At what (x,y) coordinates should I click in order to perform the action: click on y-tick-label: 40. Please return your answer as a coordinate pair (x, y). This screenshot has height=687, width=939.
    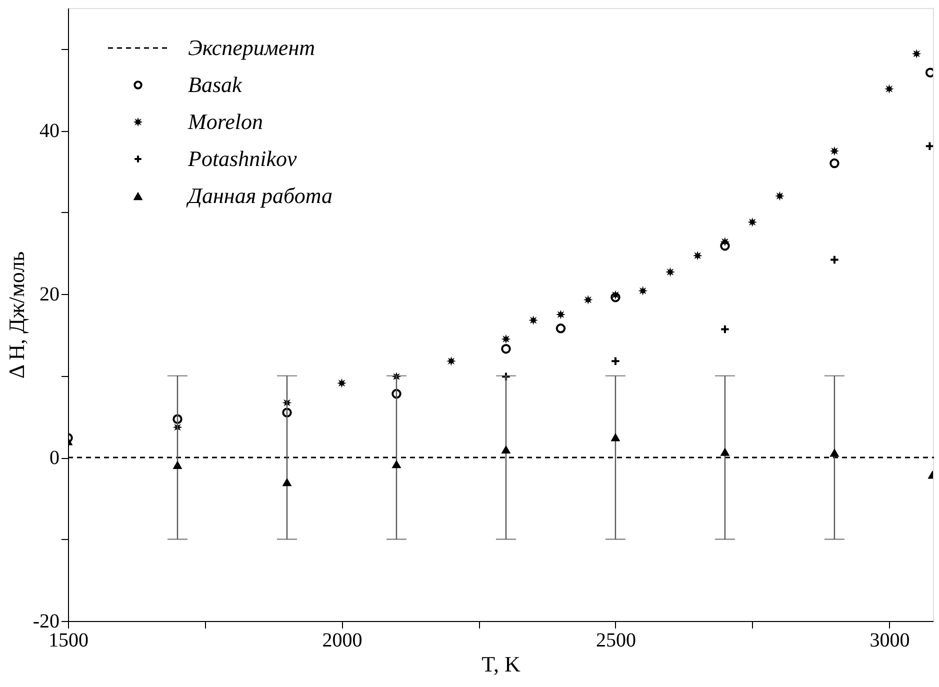
    Looking at the image, I should click on (50, 131).